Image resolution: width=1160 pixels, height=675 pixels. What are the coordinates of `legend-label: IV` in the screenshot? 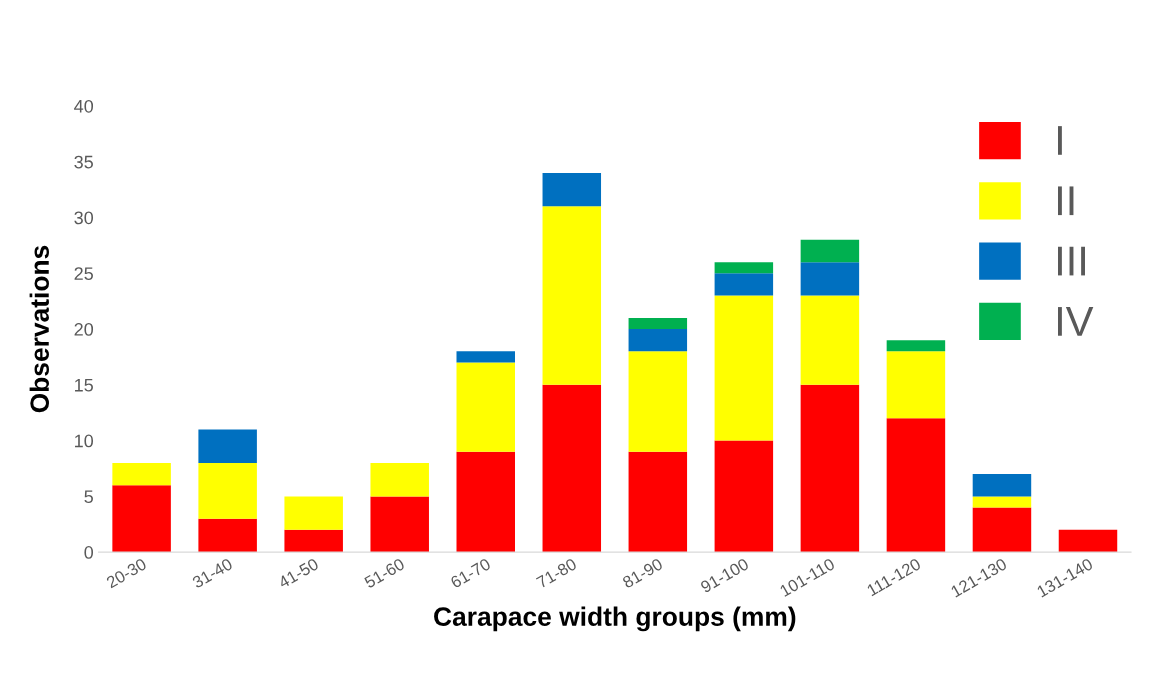 It's located at (1075, 321).